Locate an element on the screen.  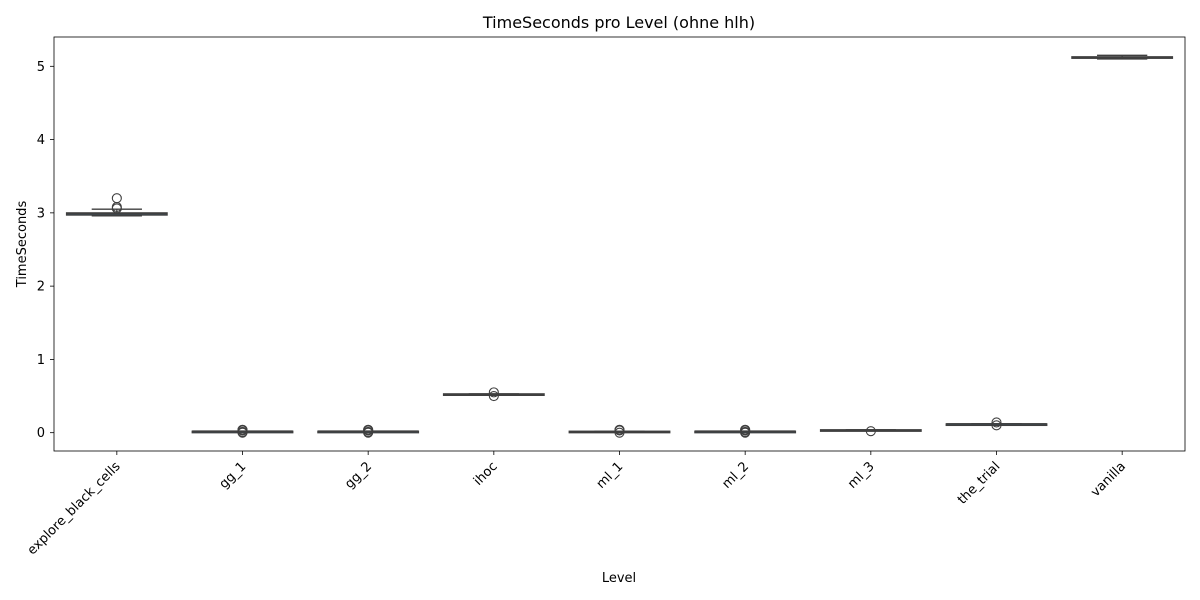
chart-title: TimeSeconds pro Level (ohne hlh) is located at coordinates (618, 22).